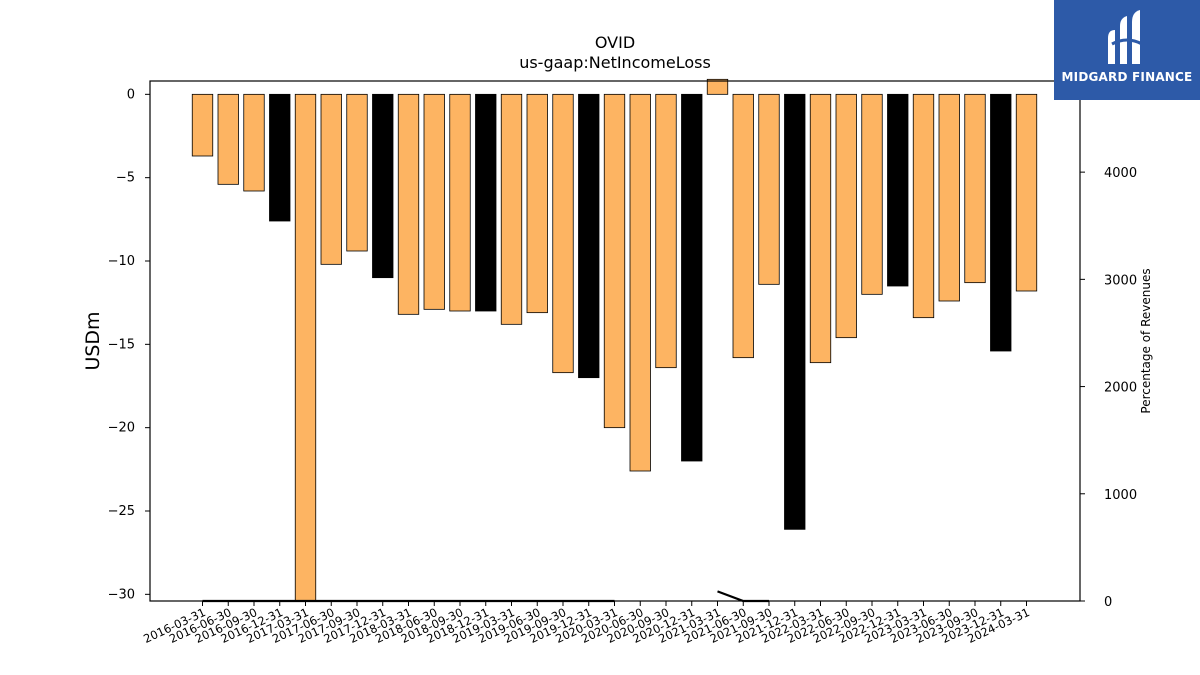 The image size is (1200, 675). What do you see at coordinates (615, 42) in the screenshot?
I see `chart-title: OVID` at bounding box center [615, 42].